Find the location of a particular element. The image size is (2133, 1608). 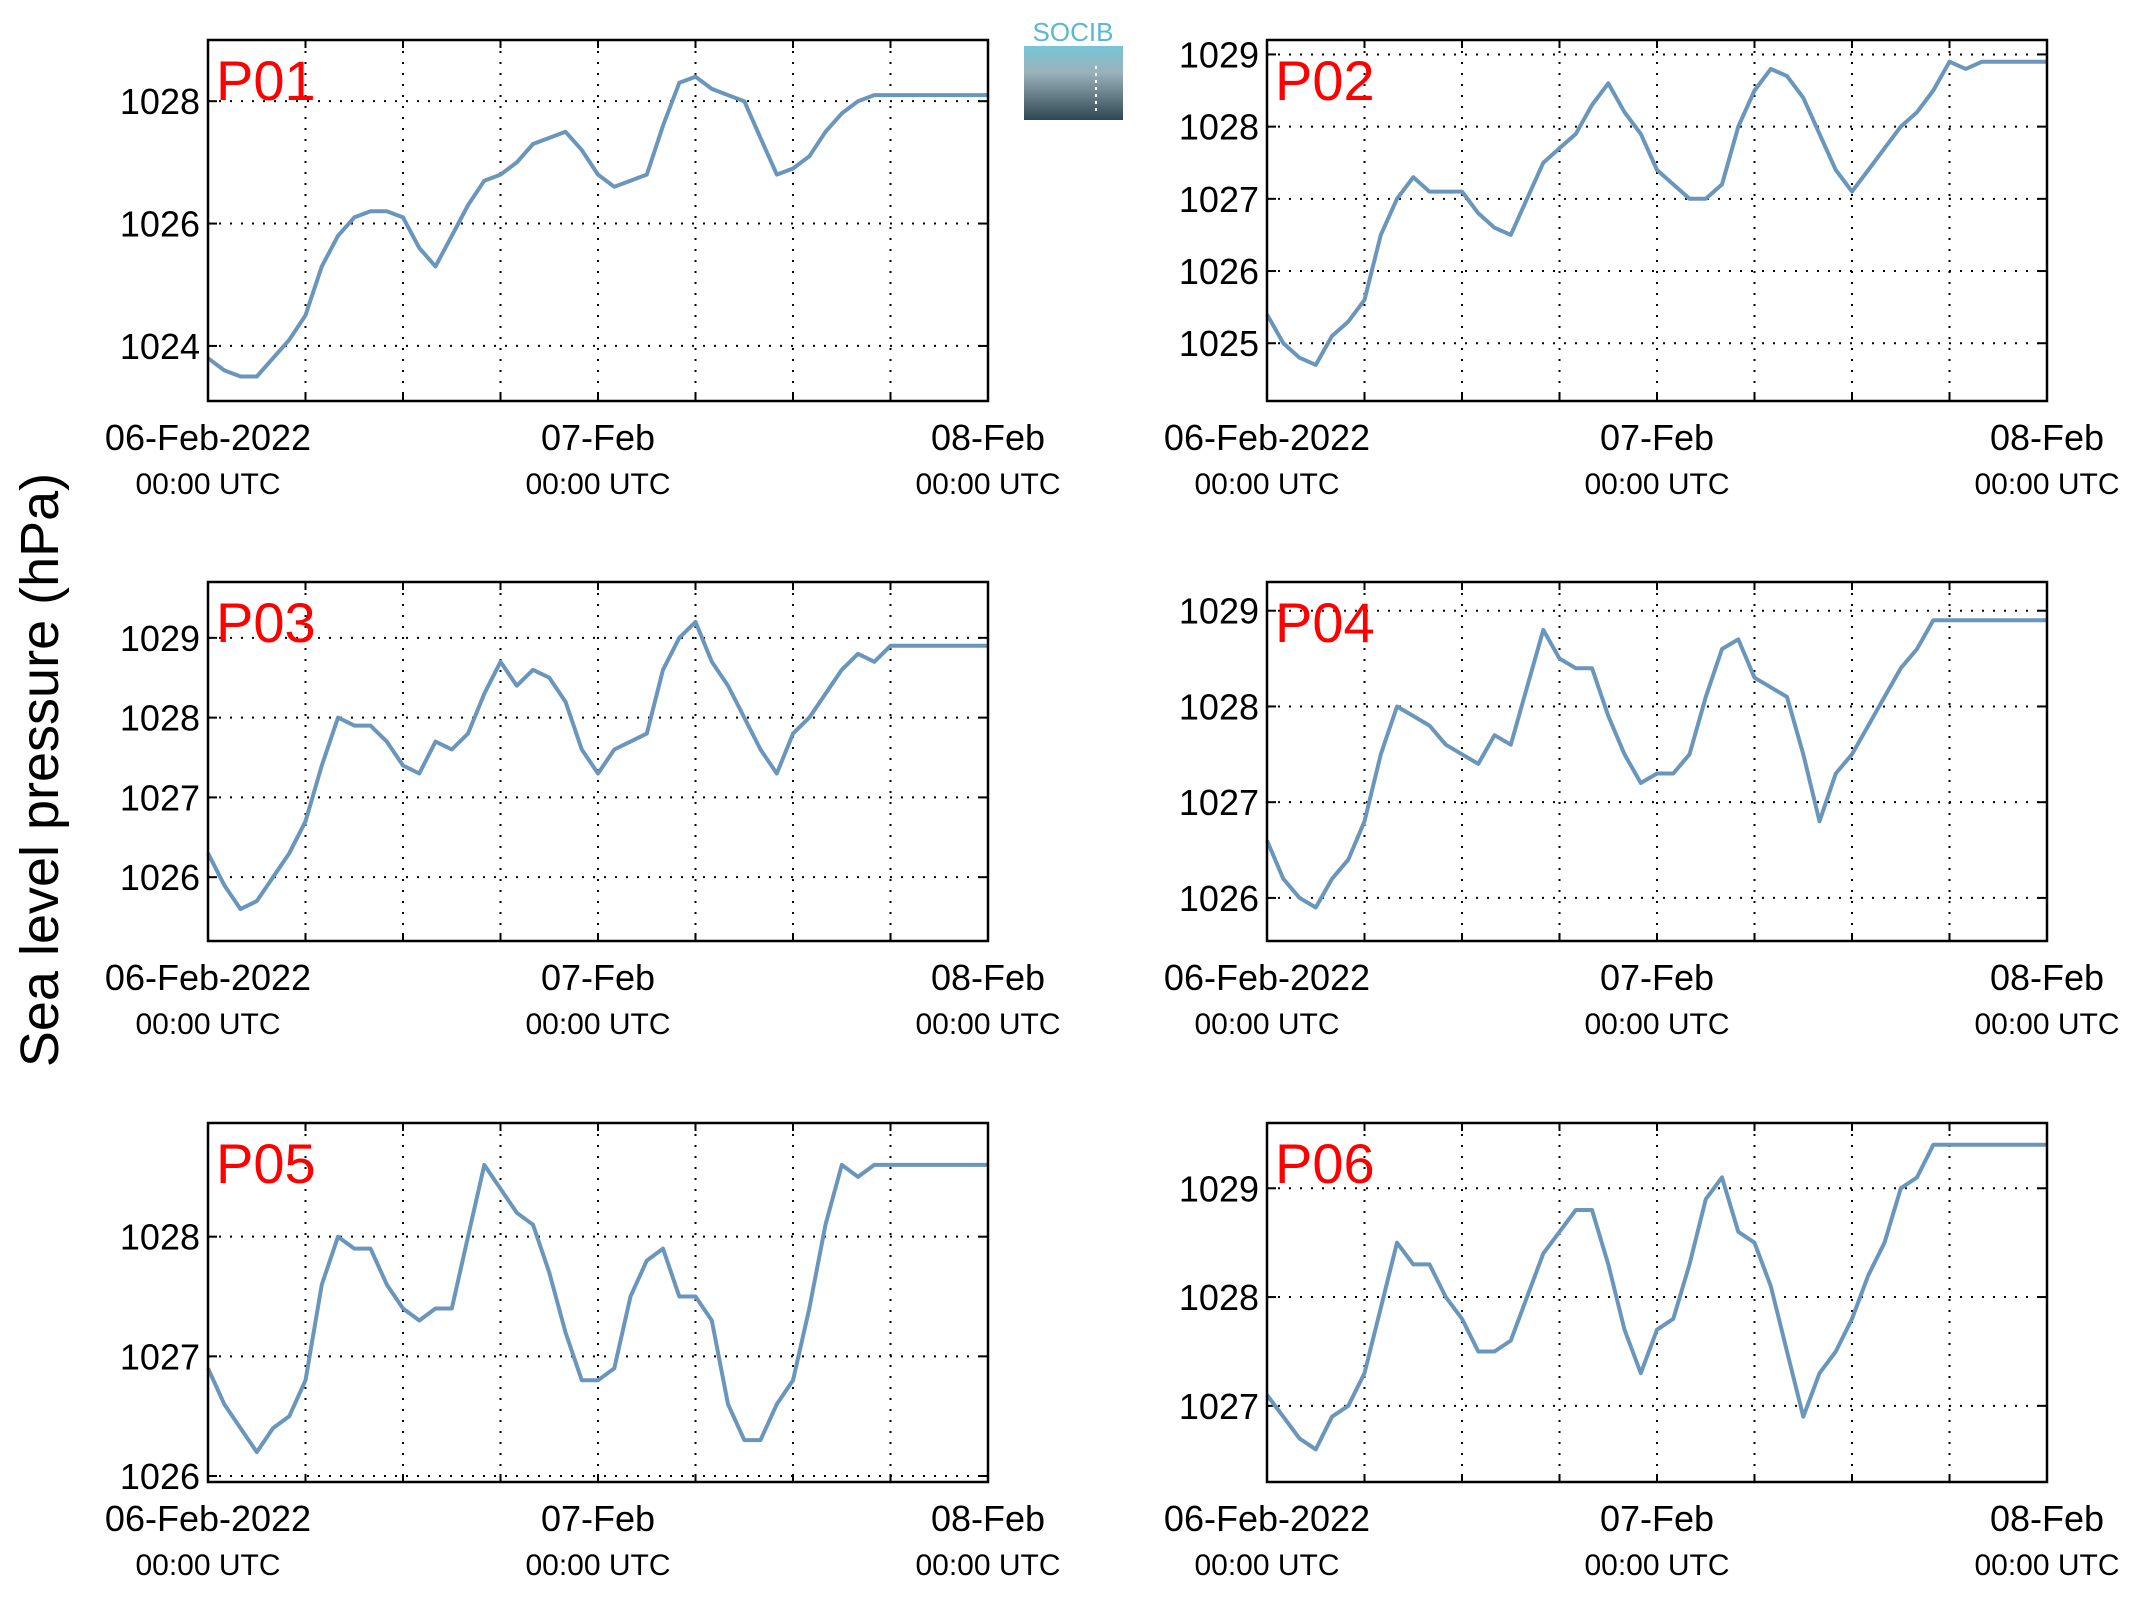

y-tick-label: 1024 is located at coordinates (160, 346).